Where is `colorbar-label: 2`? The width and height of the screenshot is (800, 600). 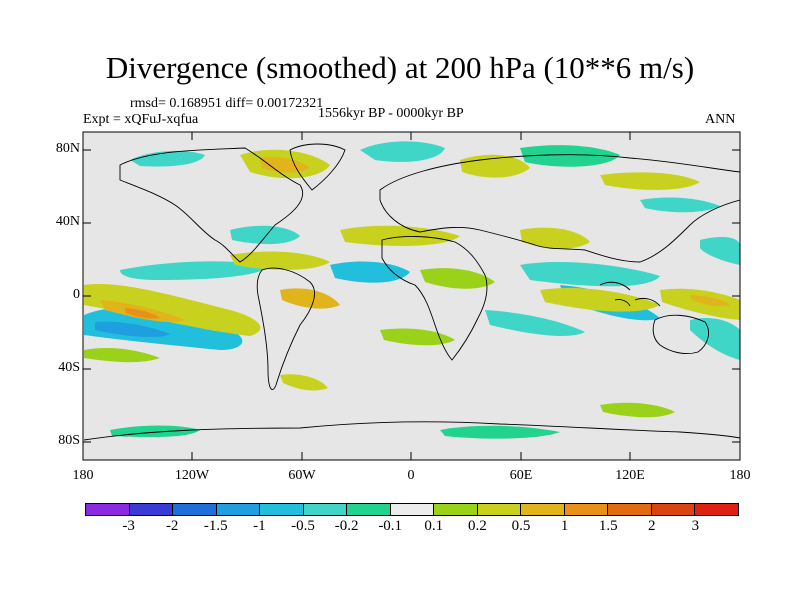 colorbar-label: 2 is located at coordinates (652, 526).